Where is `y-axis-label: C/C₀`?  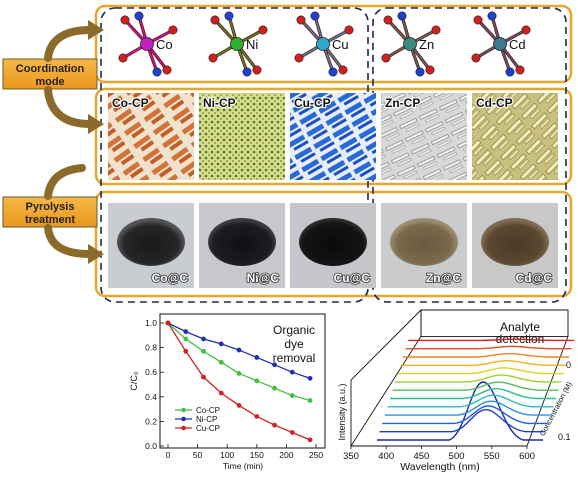
y-axis-label: C/C₀ is located at coordinates (134, 380).